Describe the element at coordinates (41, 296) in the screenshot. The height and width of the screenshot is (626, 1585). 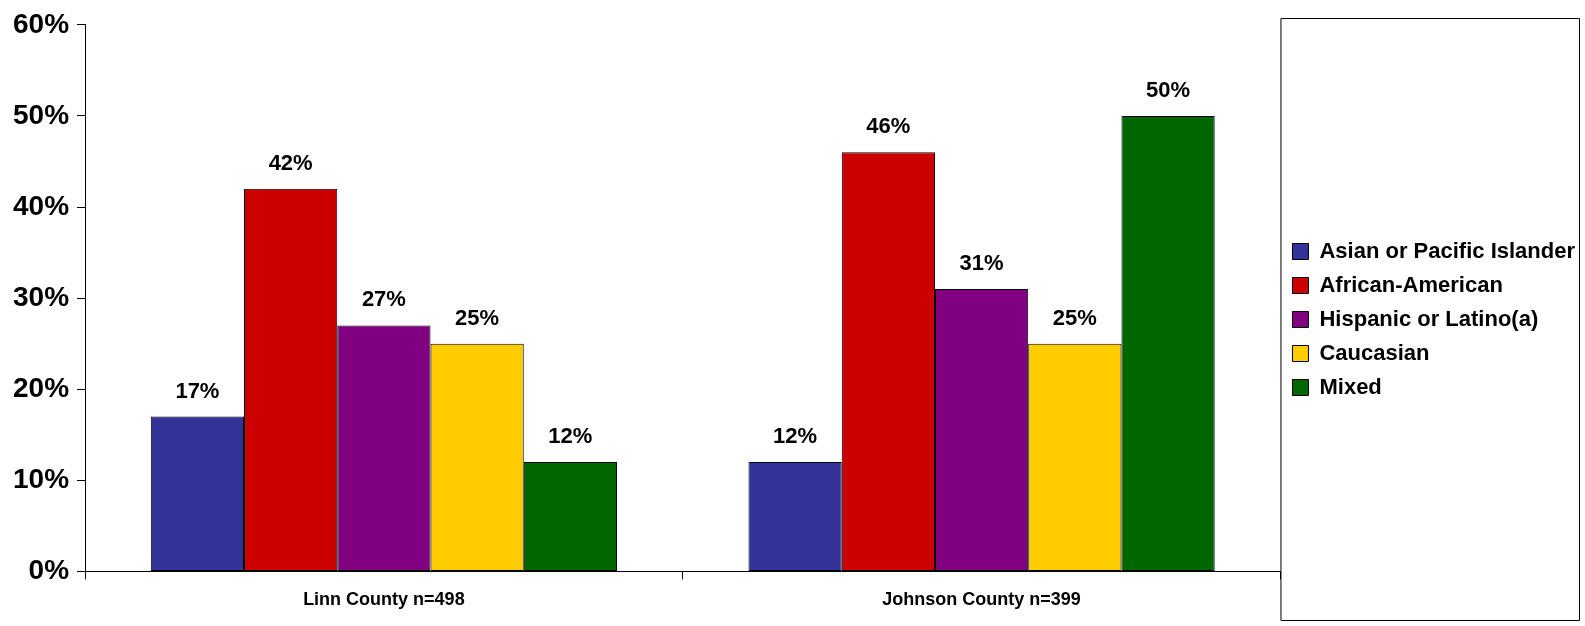
I see `y-tick-label: 30%` at that location.